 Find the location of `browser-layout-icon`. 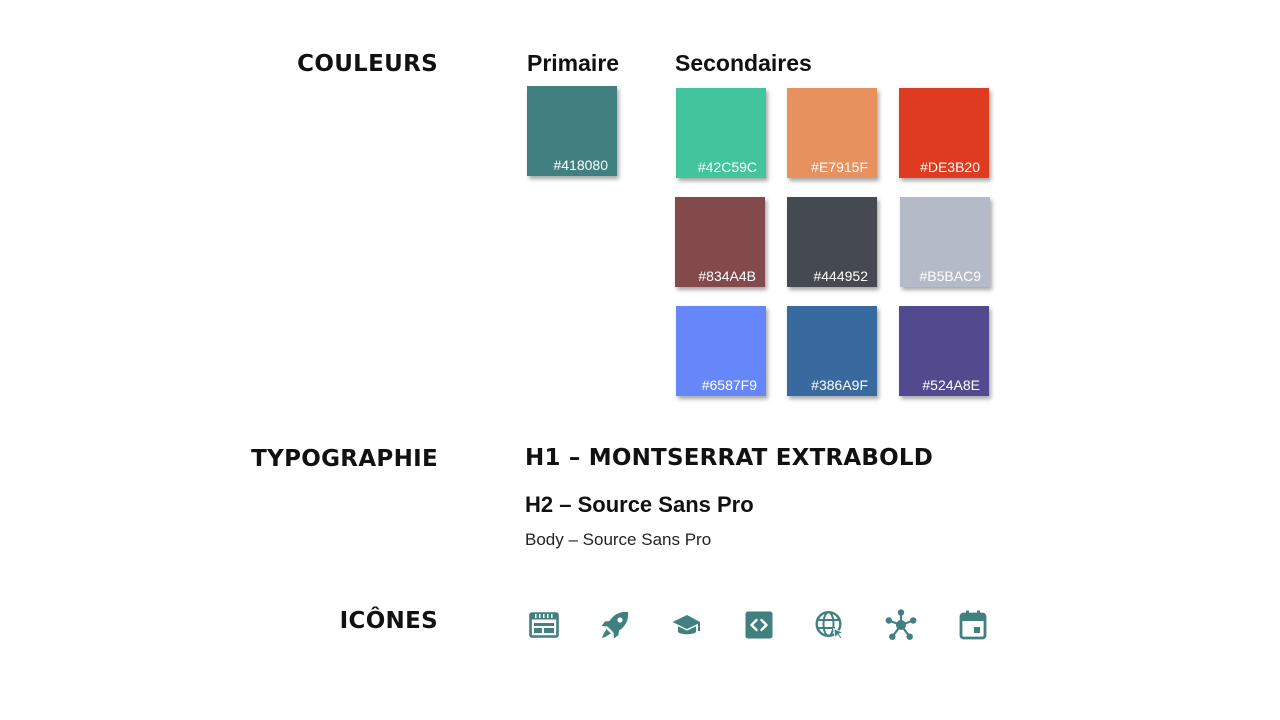

browser-layout-icon is located at coordinates (544, 625).